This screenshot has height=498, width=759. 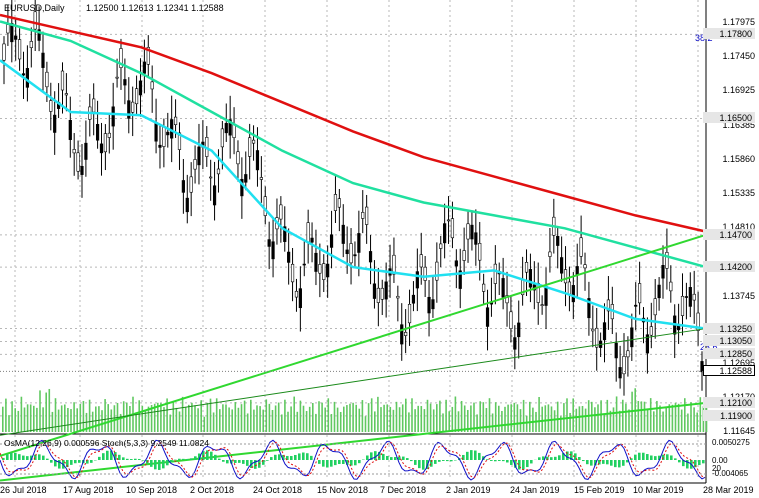 What do you see at coordinates (738, 363) in the screenshot?
I see `price-axis-label: 1.12695` at bounding box center [738, 363].